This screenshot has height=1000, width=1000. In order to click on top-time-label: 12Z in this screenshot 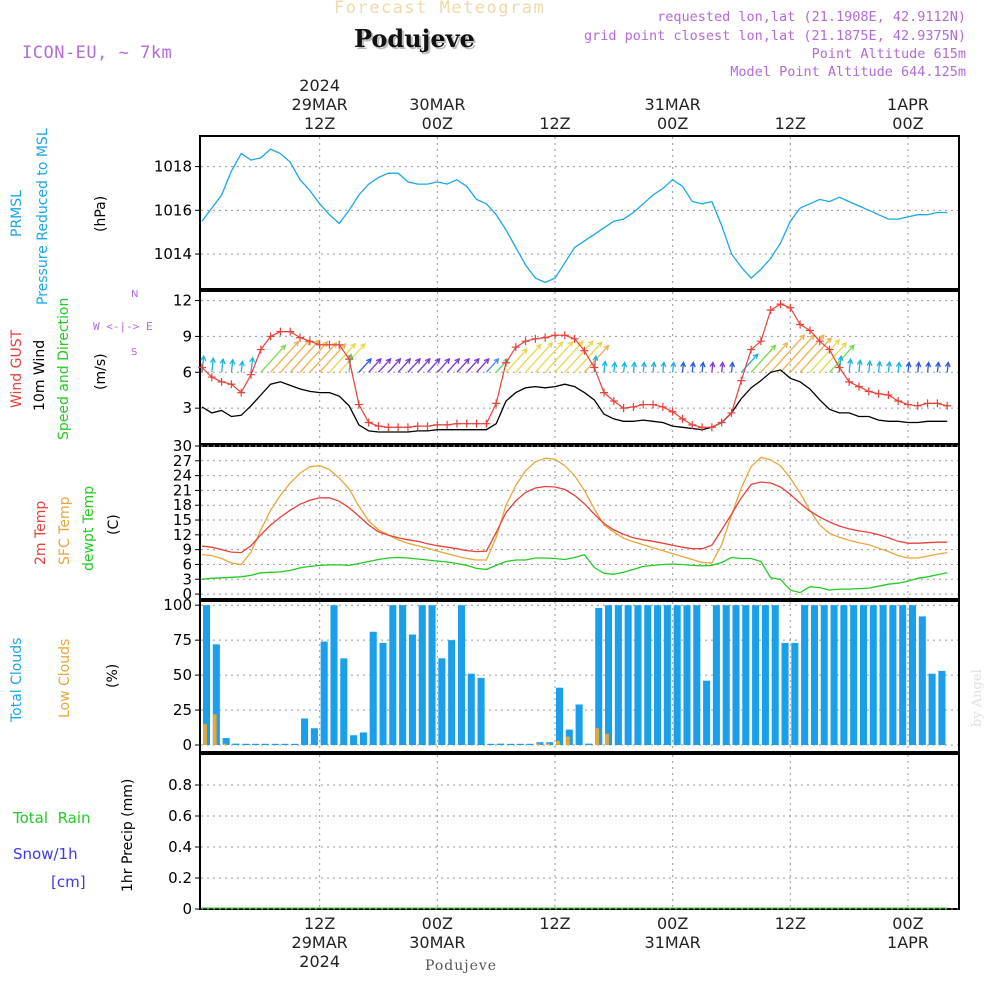, I will do `click(554, 123)`.